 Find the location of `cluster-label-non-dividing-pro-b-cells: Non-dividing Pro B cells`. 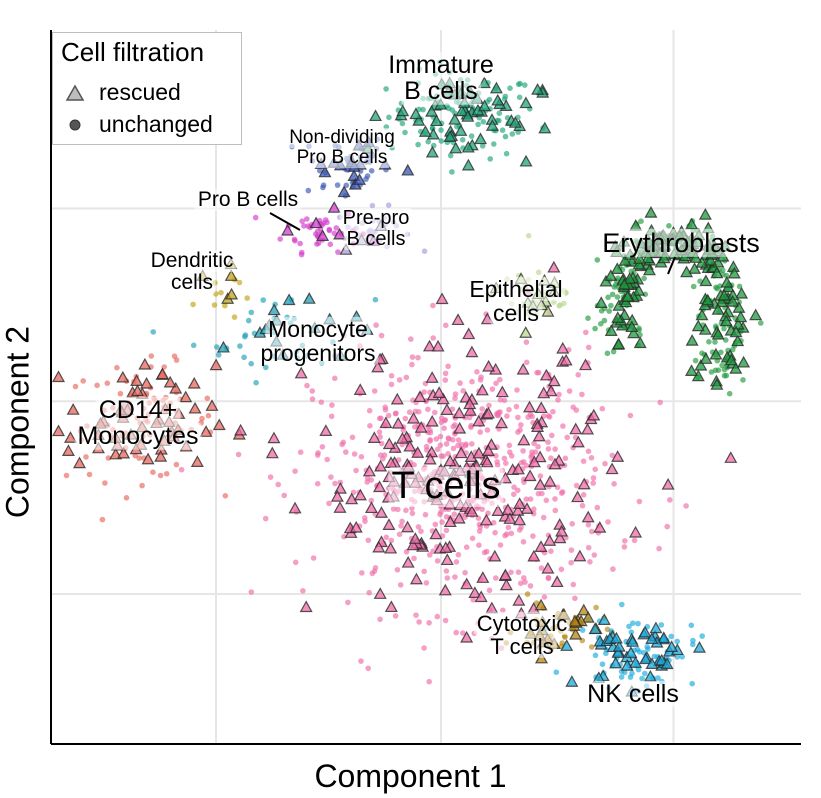

cluster-label-non-dividing-pro-b-cells: Non-dividing Pro B cells is located at coordinates (342, 148).